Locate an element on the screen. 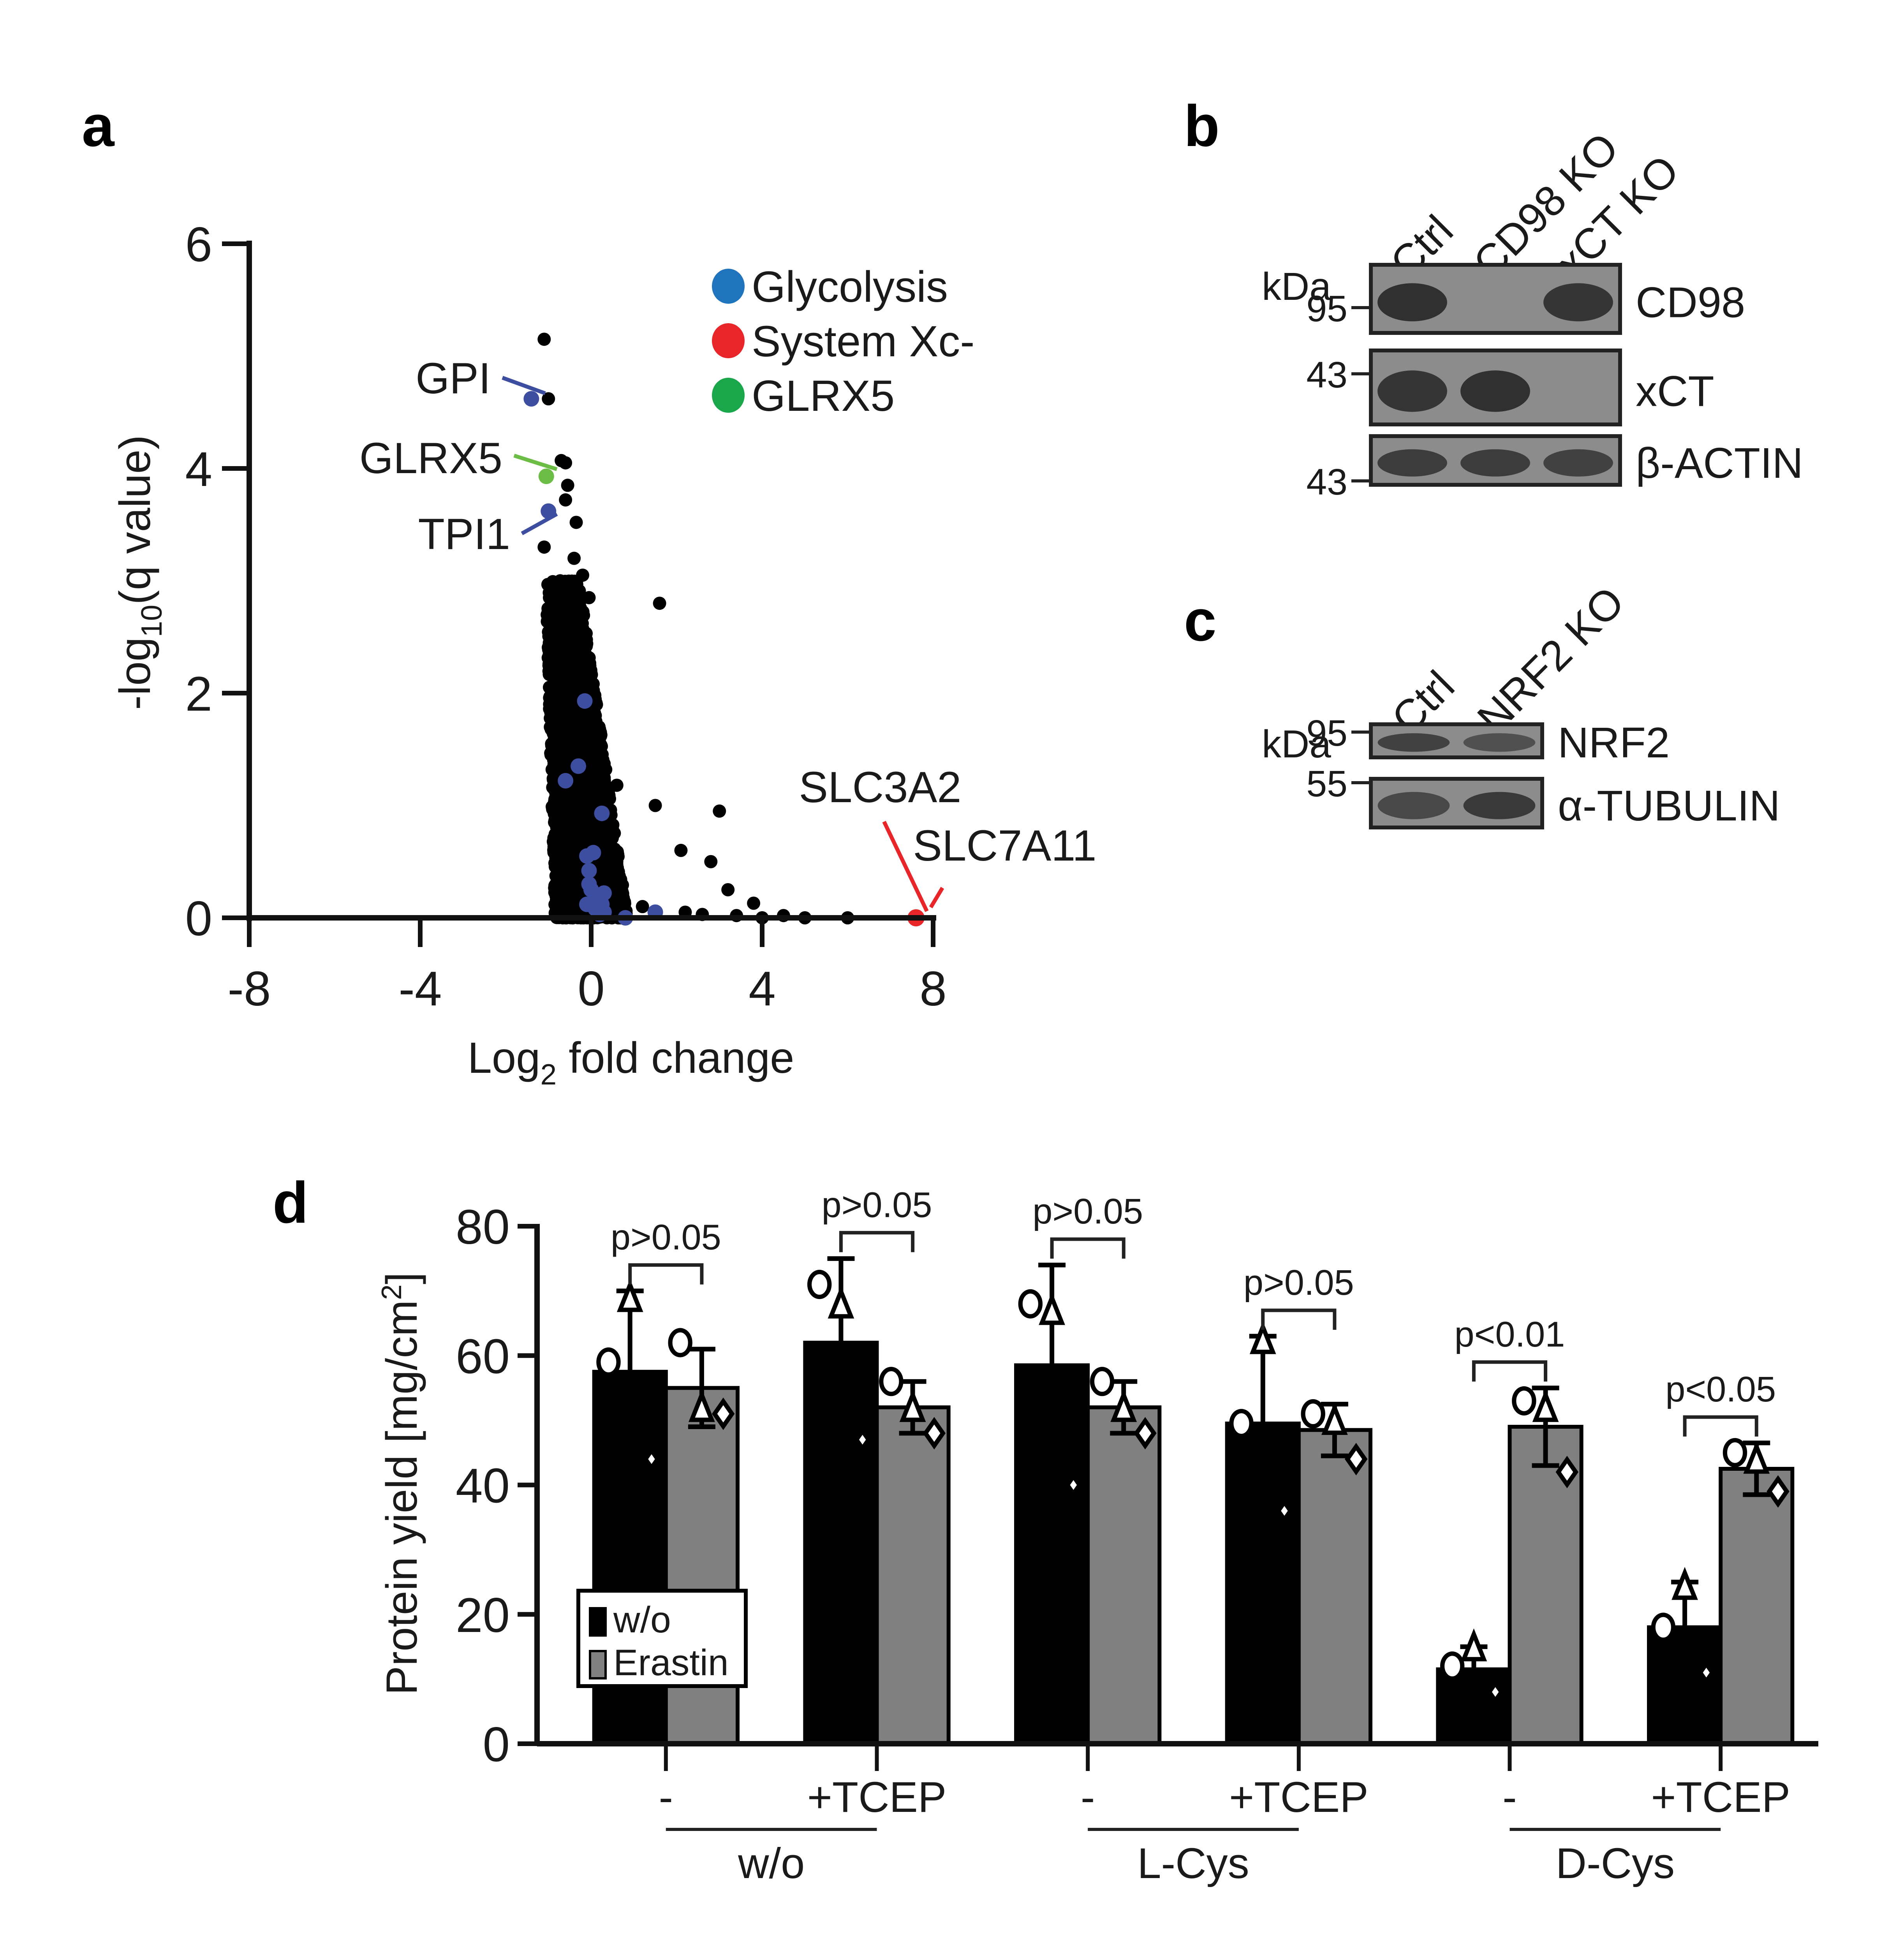 This screenshot has height=1947, width=1904. x-axis-label-main: Log is located at coordinates (504, 1058).